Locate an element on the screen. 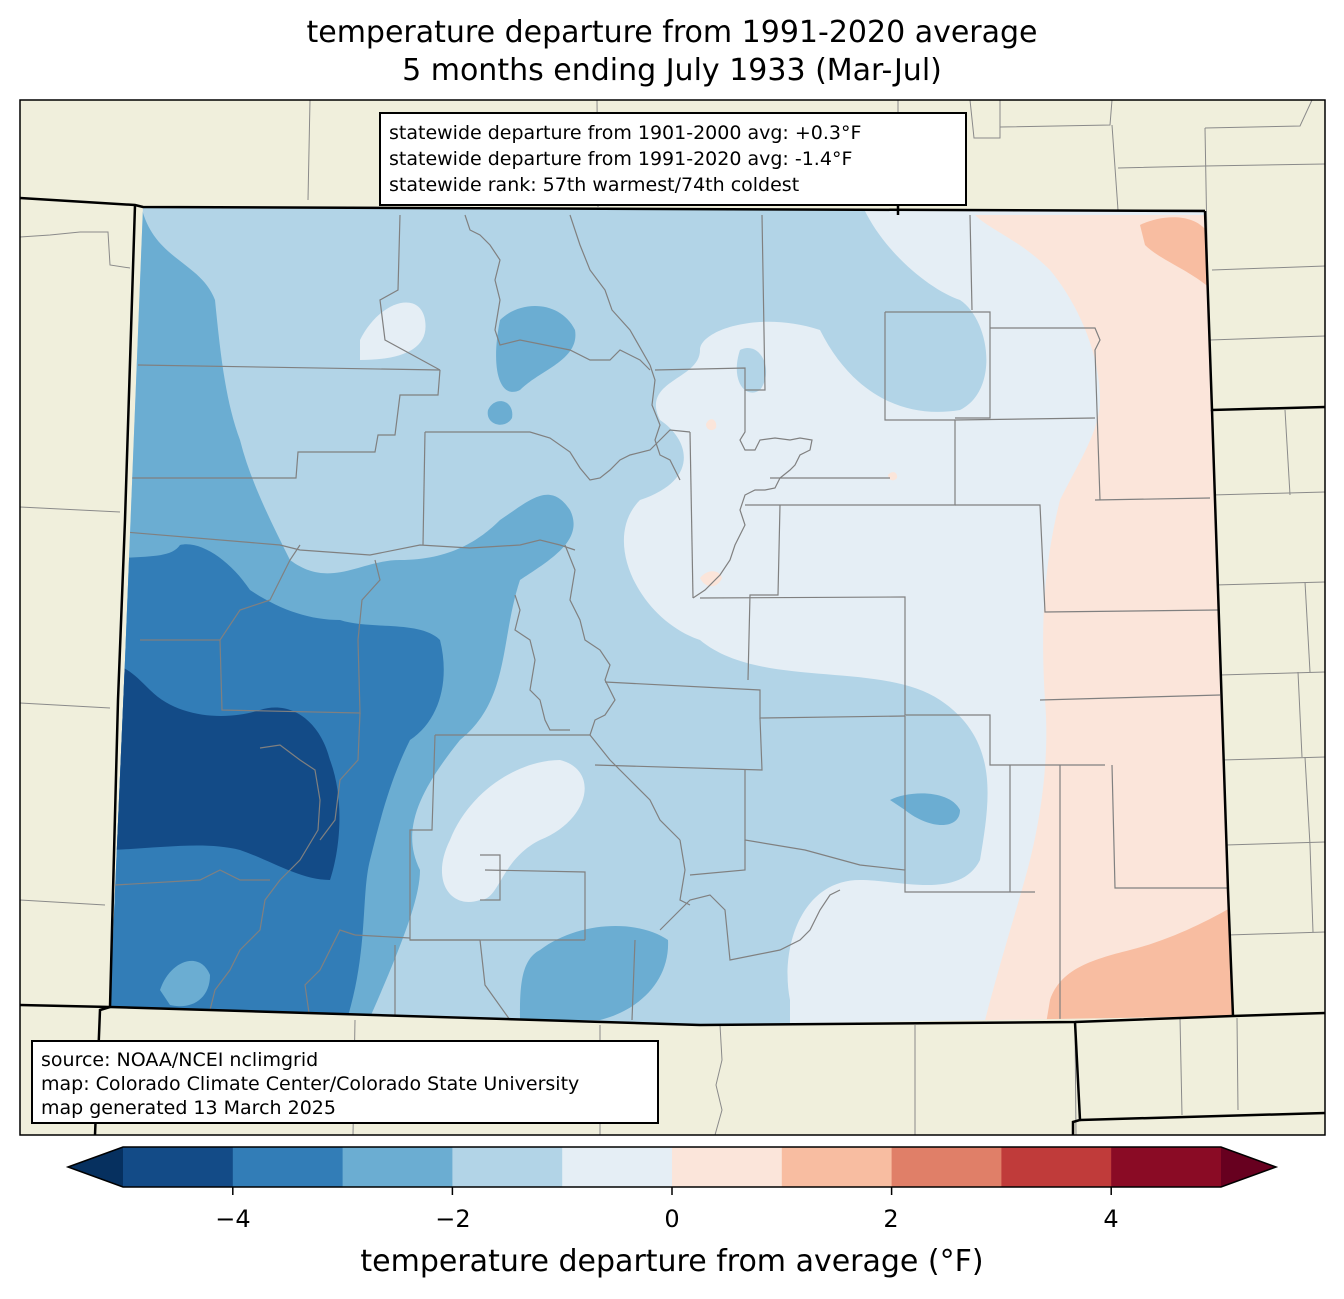 The width and height of the screenshot is (1344, 1299). colorbar-over-arrow is located at coordinates (1248, 1167).